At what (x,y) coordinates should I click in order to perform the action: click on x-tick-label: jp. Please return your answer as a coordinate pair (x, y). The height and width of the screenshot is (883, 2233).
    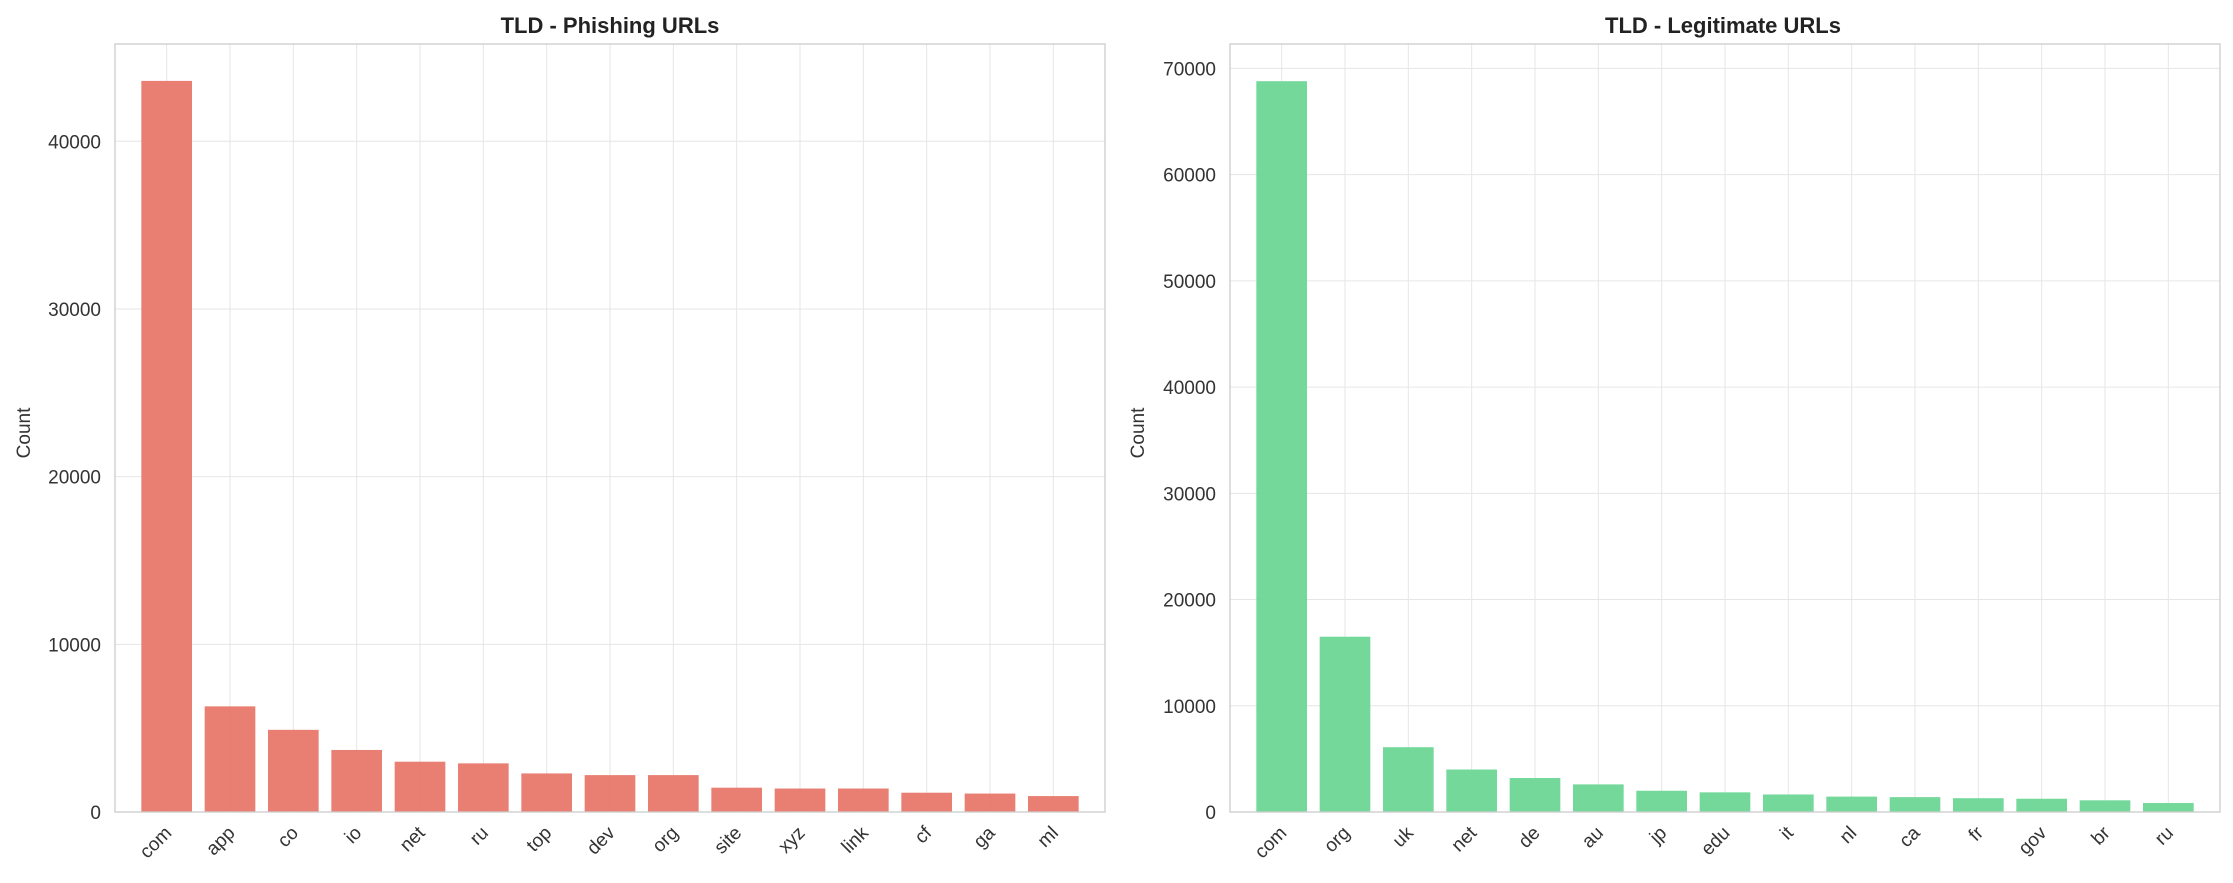
    Looking at the image, I should click on (1658, 836).